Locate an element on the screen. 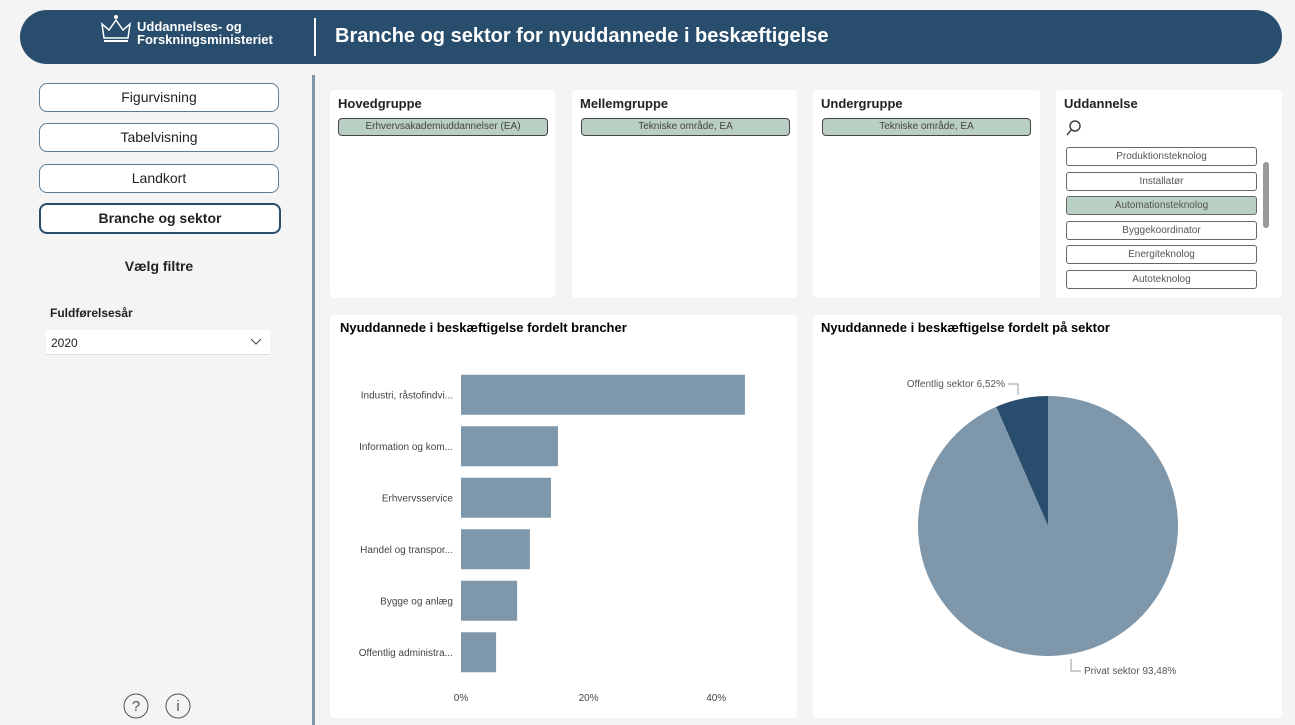 This screenshot has width=1295, height=725. list-item: Autoteknolog is located at coordinates (1161, 279).